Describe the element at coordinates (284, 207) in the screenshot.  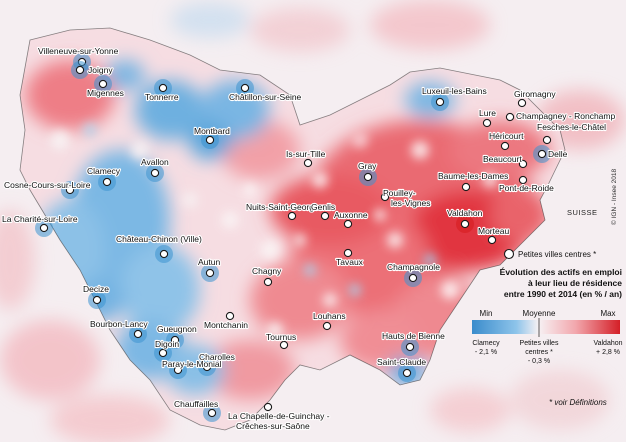
I see `town-label: Nuits-Saint-Georges` at that location.